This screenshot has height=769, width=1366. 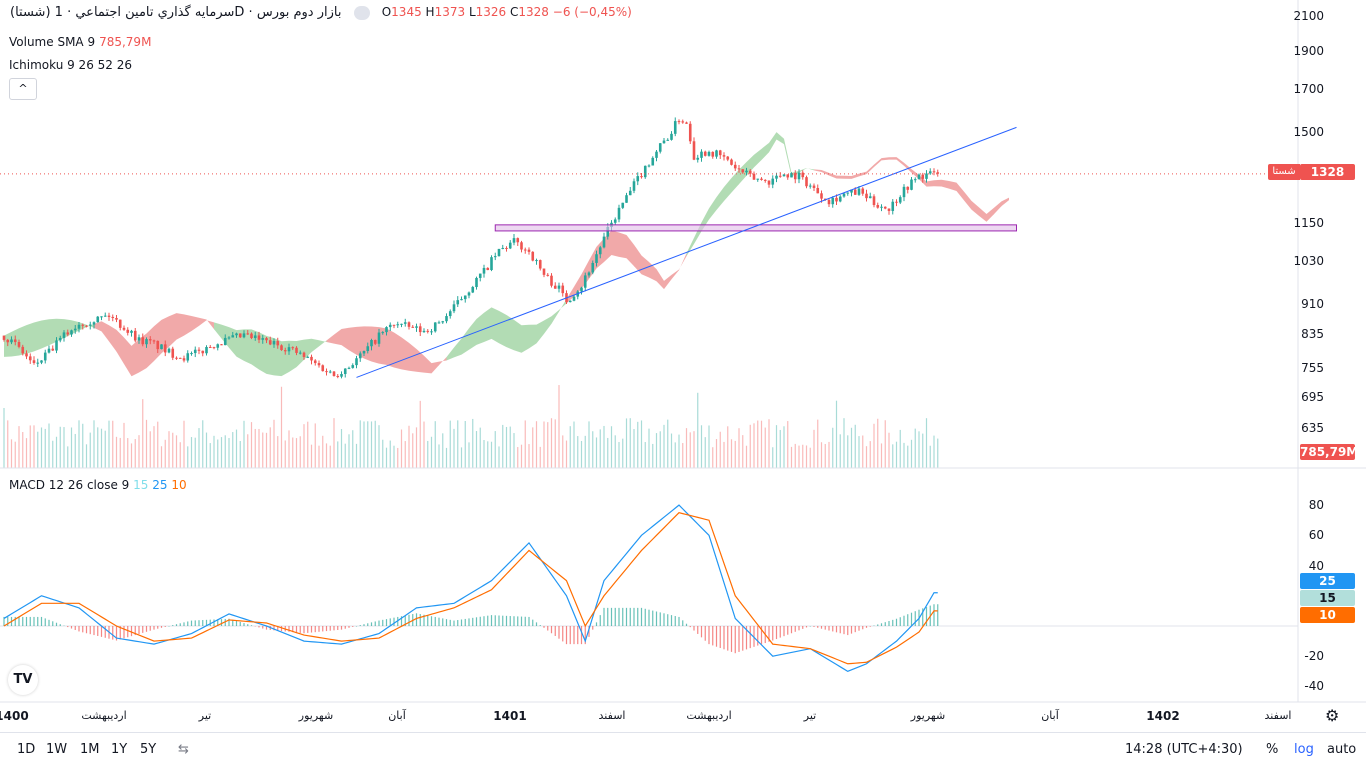 What do you see at coordinates (362, 13) in the screenshot?
I see `visibility-icon` at bounding box center [362, 13].